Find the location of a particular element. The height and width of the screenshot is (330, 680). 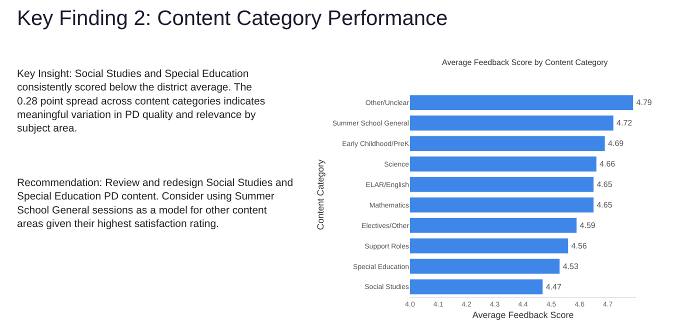

text: Key Finding 2: Content Category Performance is located at coordinates (232, 18).